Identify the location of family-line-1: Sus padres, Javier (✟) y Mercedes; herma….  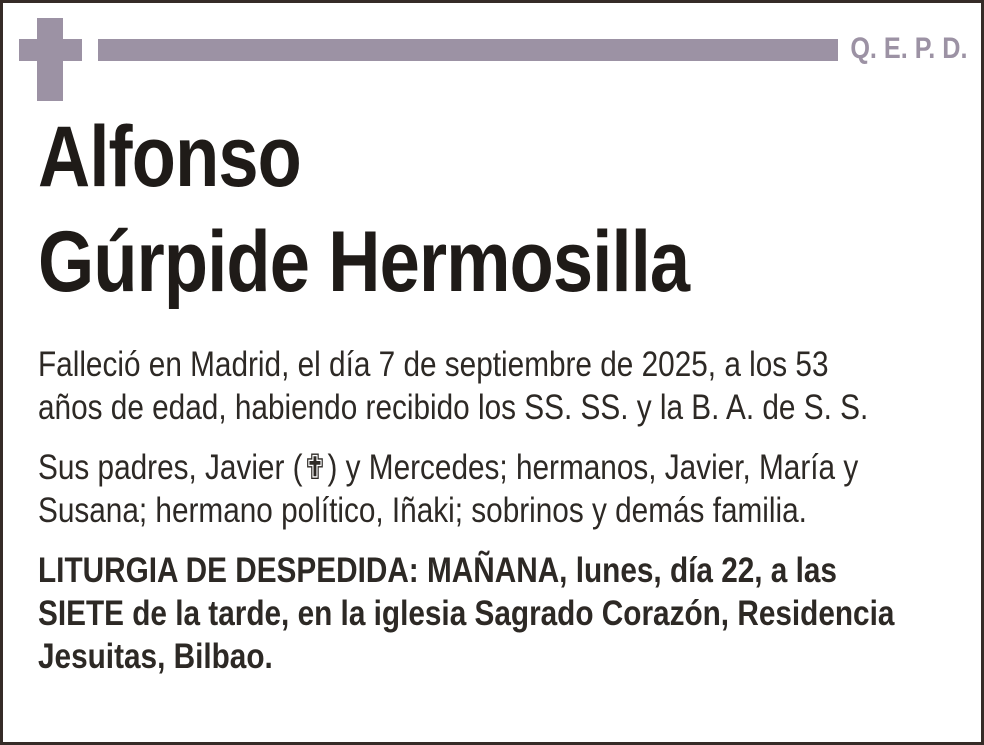
(448, 467).